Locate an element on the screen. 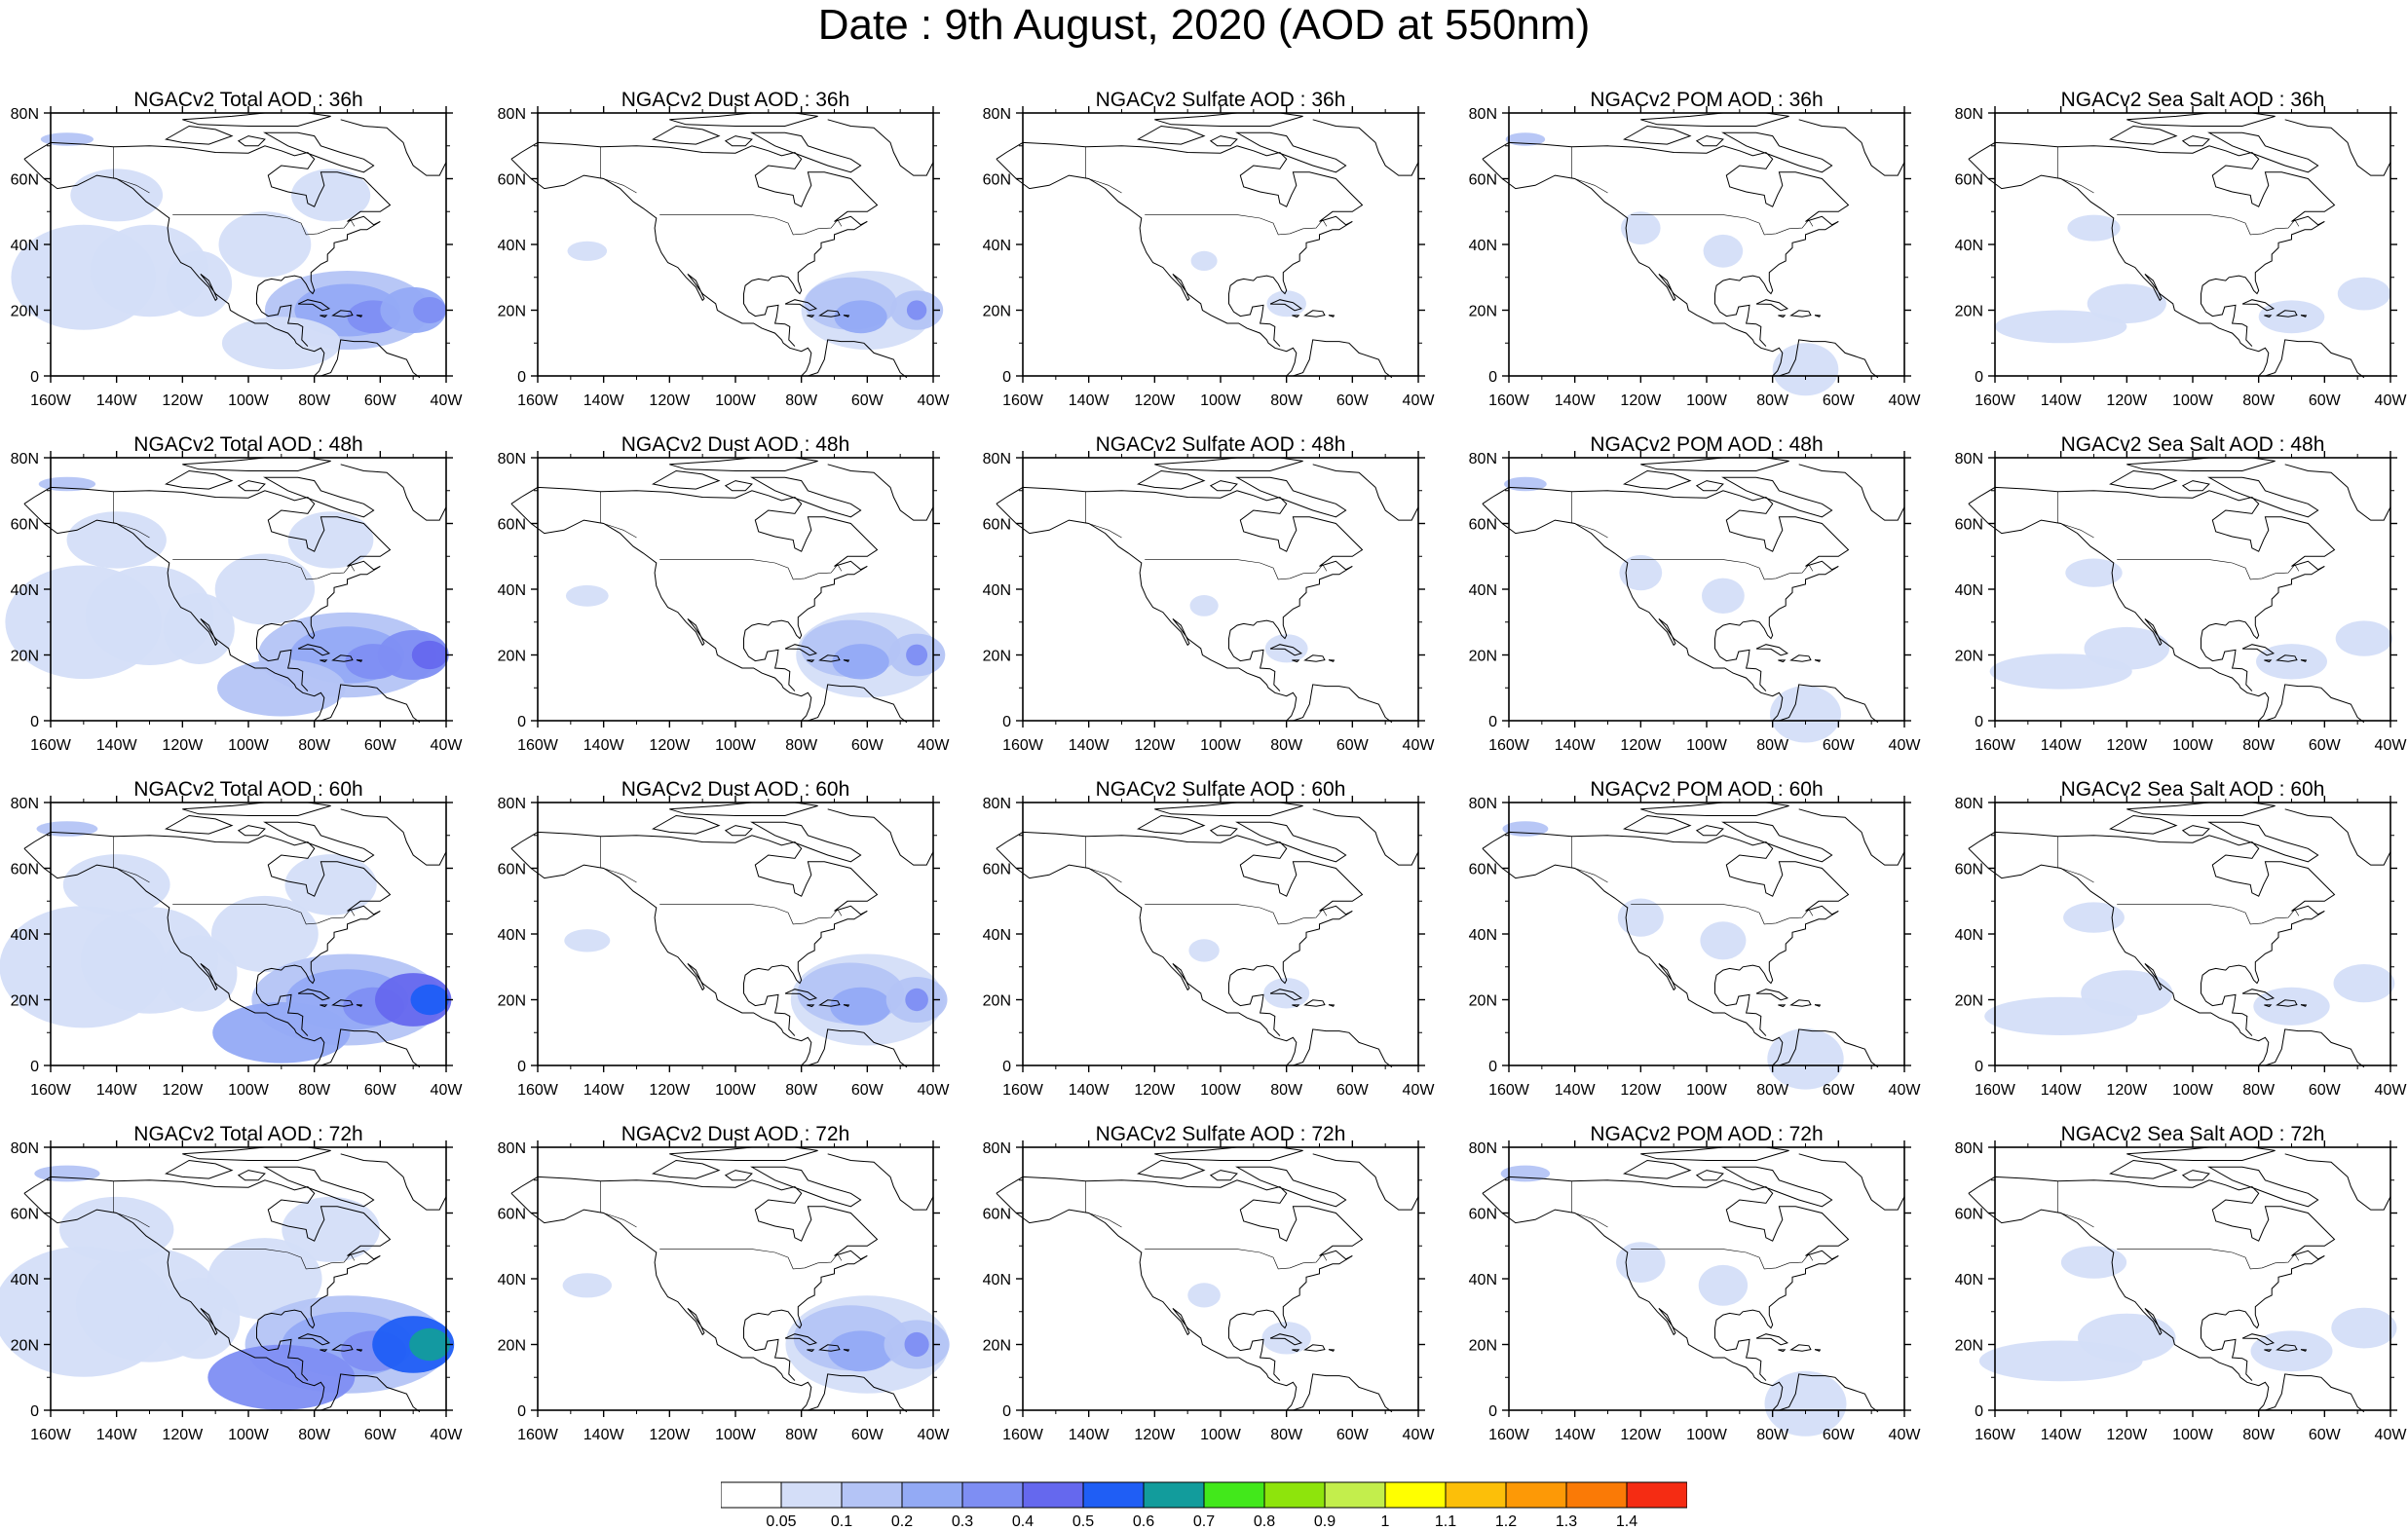  panel-title: NGACv2 Total AOD : 36h is located at coordinates (248, 100).